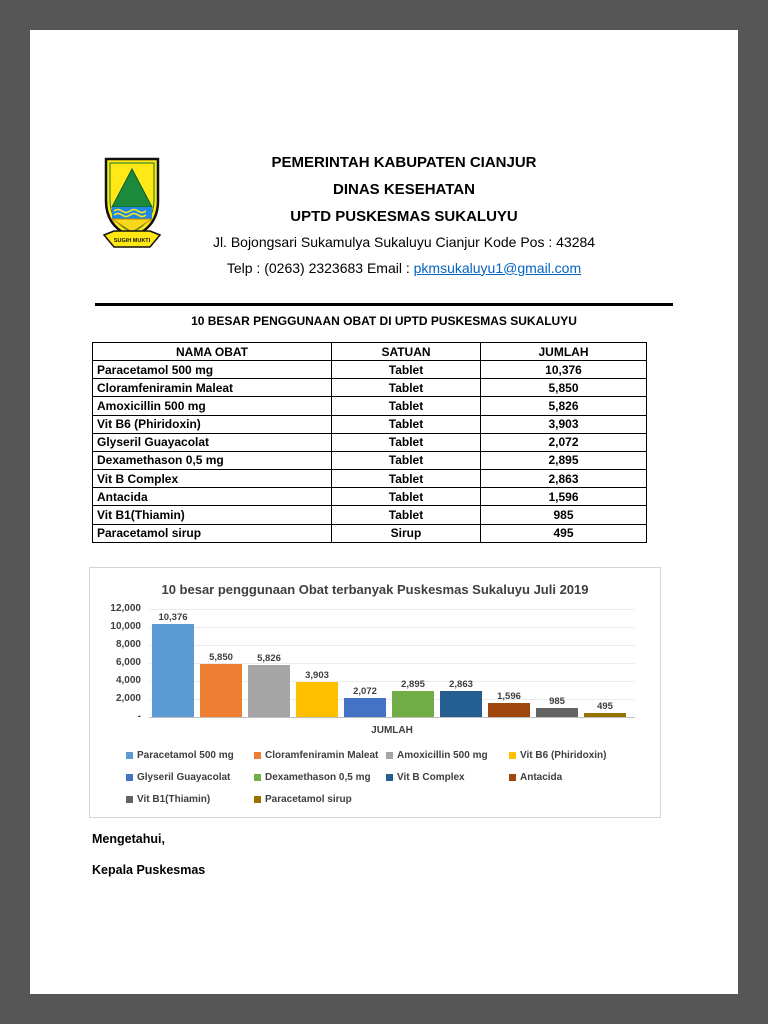 The image size is (768, 1024). I want to click on table-cell: 2,895, so click(563, 460).